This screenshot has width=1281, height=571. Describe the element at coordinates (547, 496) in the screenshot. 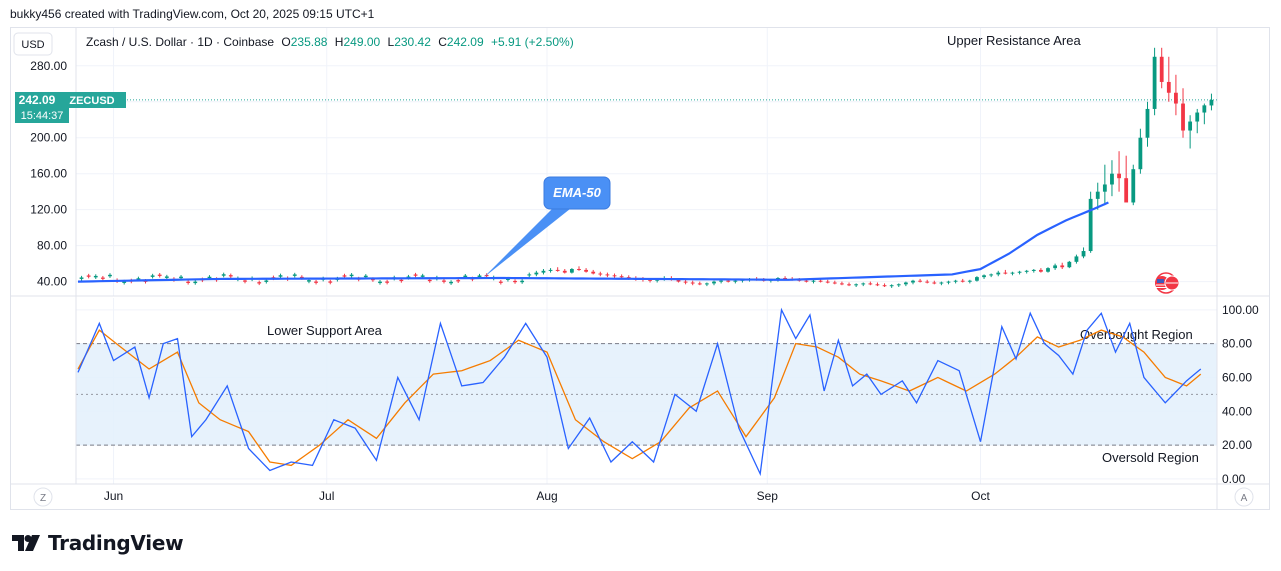

I see `time-axis: Jun Jul Aug Sep Oct` at that location.